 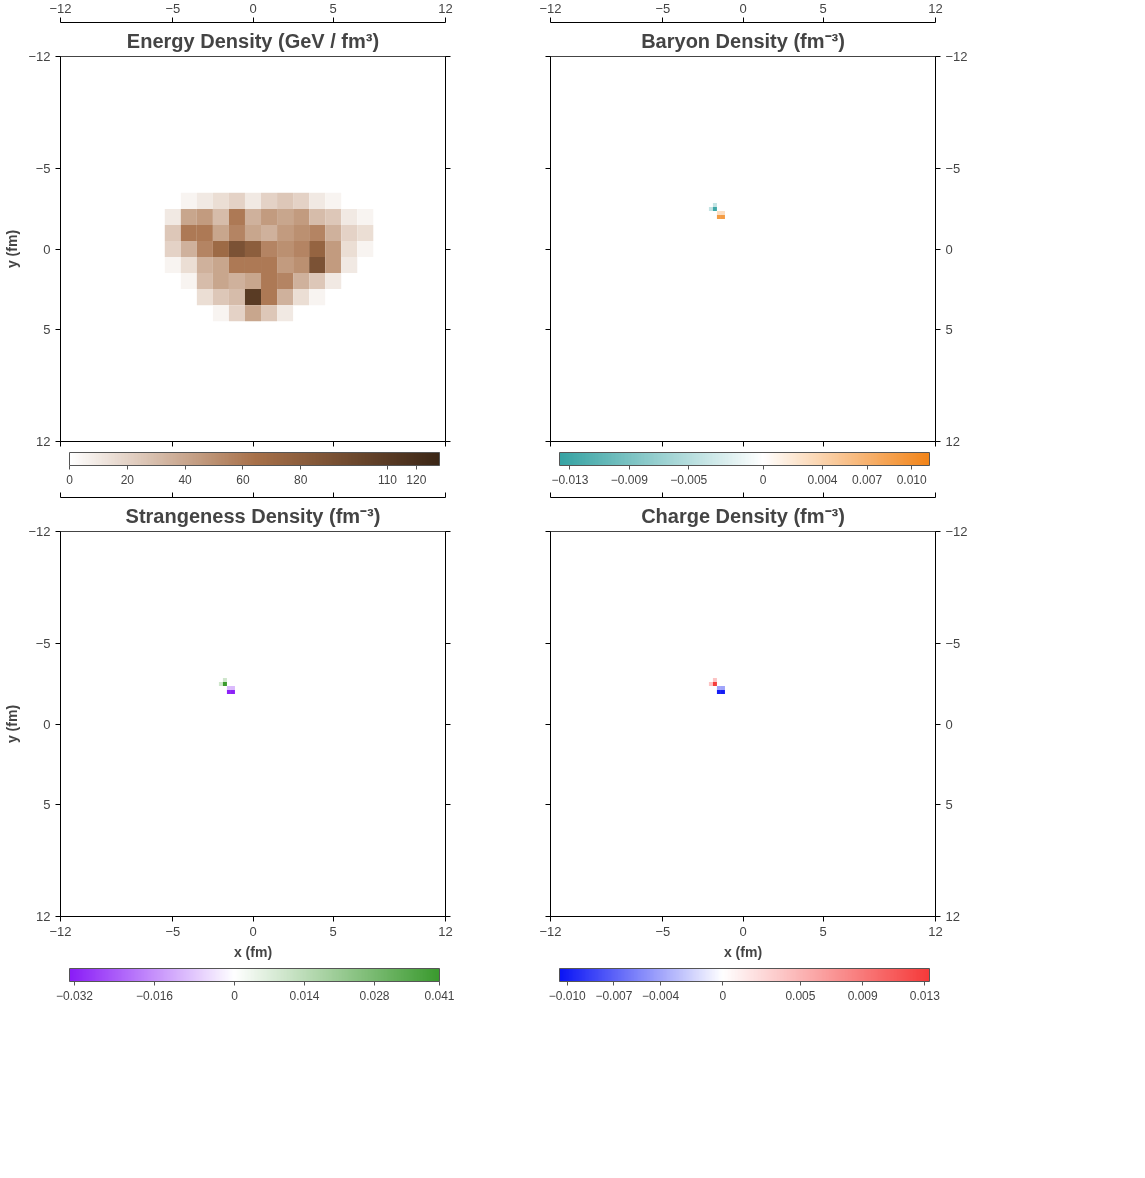 What do you see at coordinates (570, 479) in the screenshot?
I see `color-bar-label: −0.013` at bounding box center [570, 479].